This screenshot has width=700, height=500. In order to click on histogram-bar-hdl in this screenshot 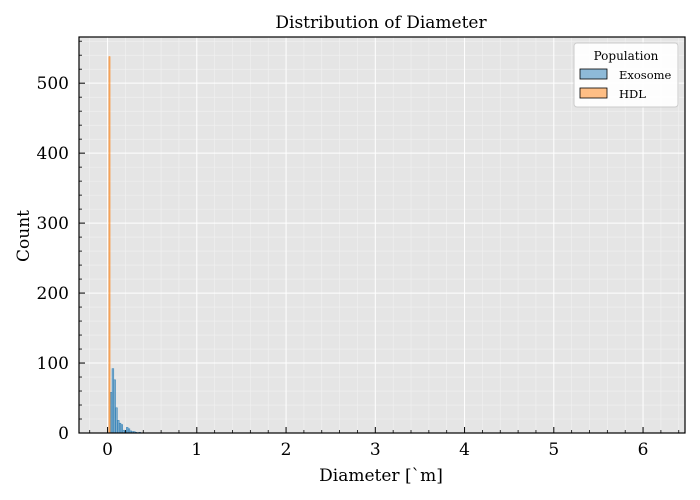, I will do `click(109, 245)`.